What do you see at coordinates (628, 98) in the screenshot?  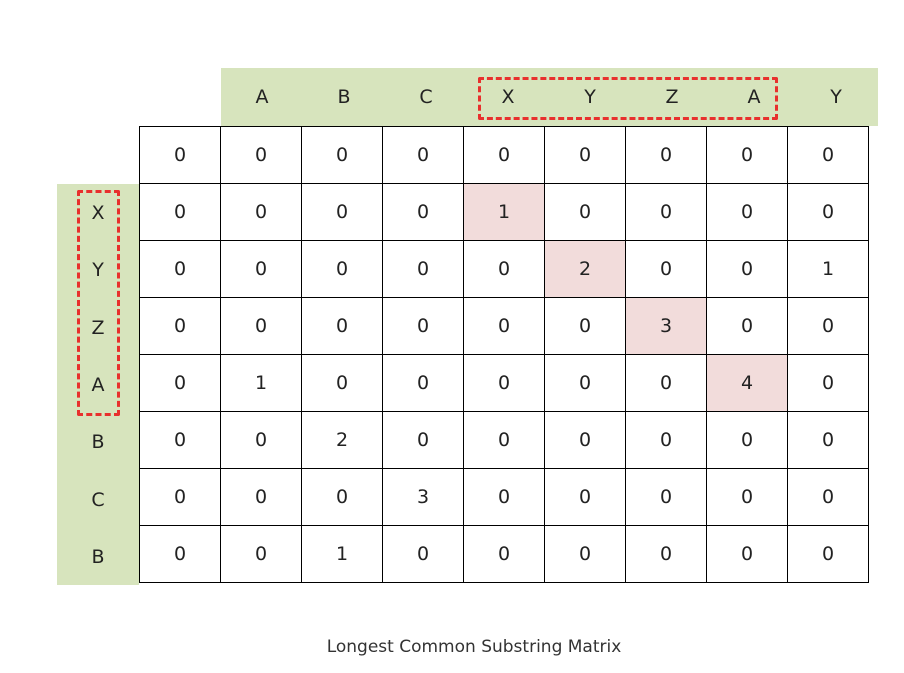 I see `column-match-highlight-box` at bounding box center [628, 98].